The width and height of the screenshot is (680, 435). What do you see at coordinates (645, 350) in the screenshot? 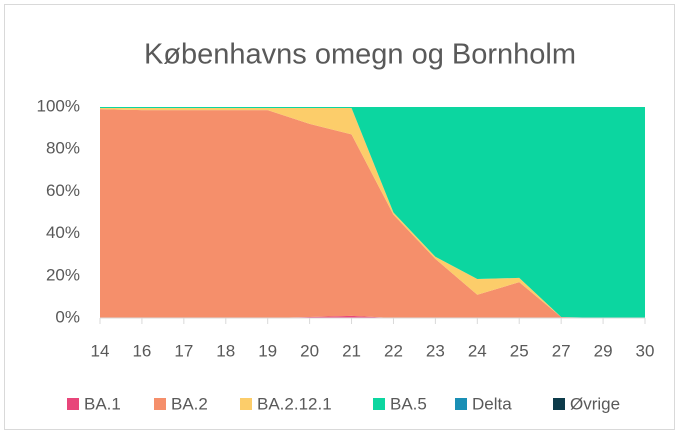
I see `x-tick-label: 30` at bounding box center [645, 350].